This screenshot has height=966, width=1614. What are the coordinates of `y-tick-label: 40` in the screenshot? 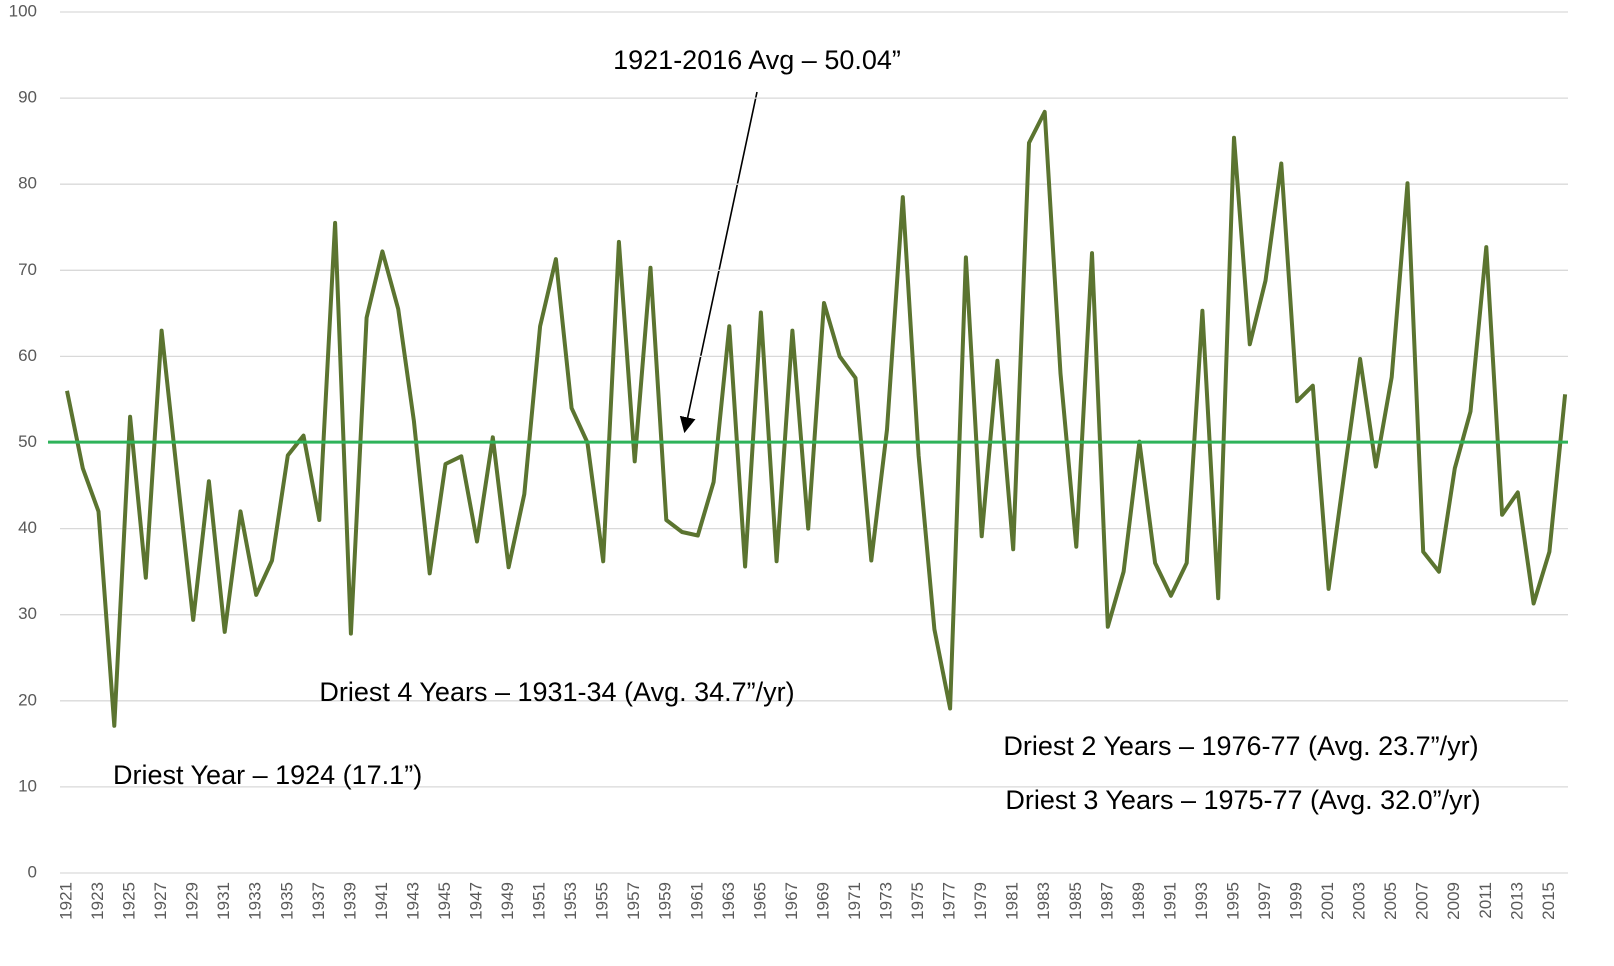 It's located at (27, 527).